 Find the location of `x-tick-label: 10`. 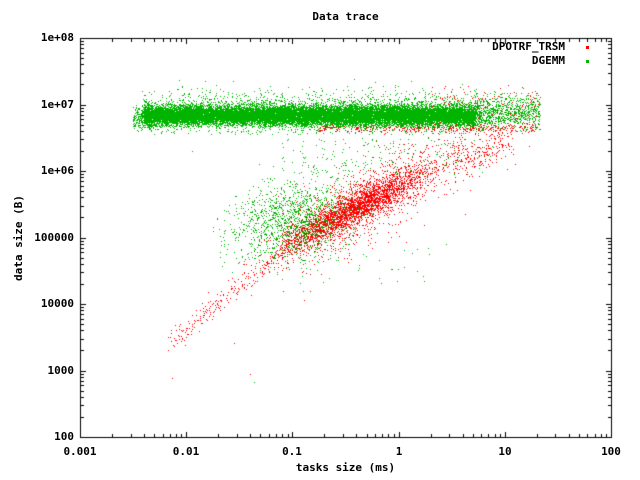

x-tick-label: 10 is located at coordinates (505, 451).